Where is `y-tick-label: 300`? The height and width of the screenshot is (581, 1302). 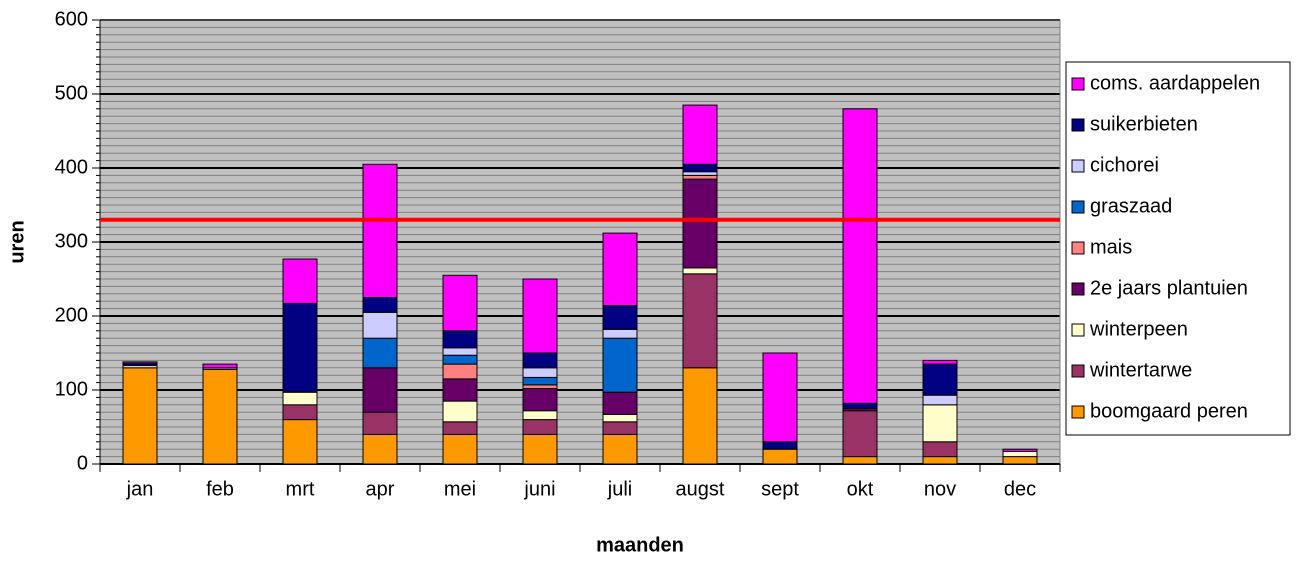 y-tick-label: 300 is located at coordinates (71, 241).